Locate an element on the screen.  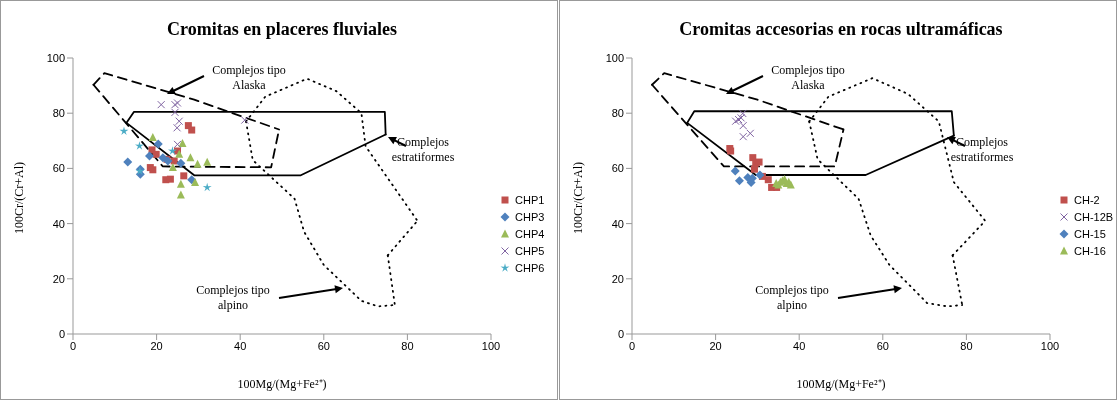
chart-title: Cromitas accesorias en rocas ultramáficas is located at coordinates (841, 29).